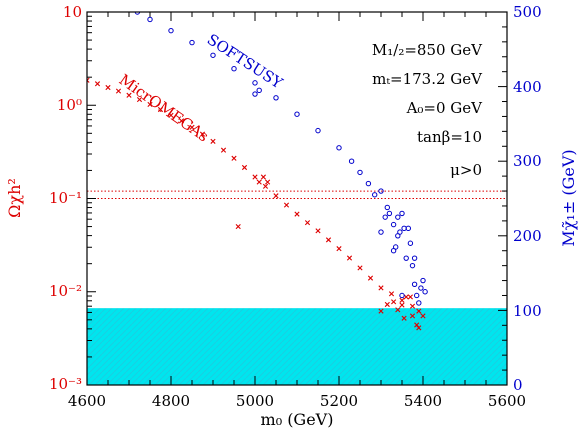  What do you see at coordinates (427, 50) in the screenshot?
I see `param-m-half: M₁/₂=850 GeV` at bounding box center [427, 50].